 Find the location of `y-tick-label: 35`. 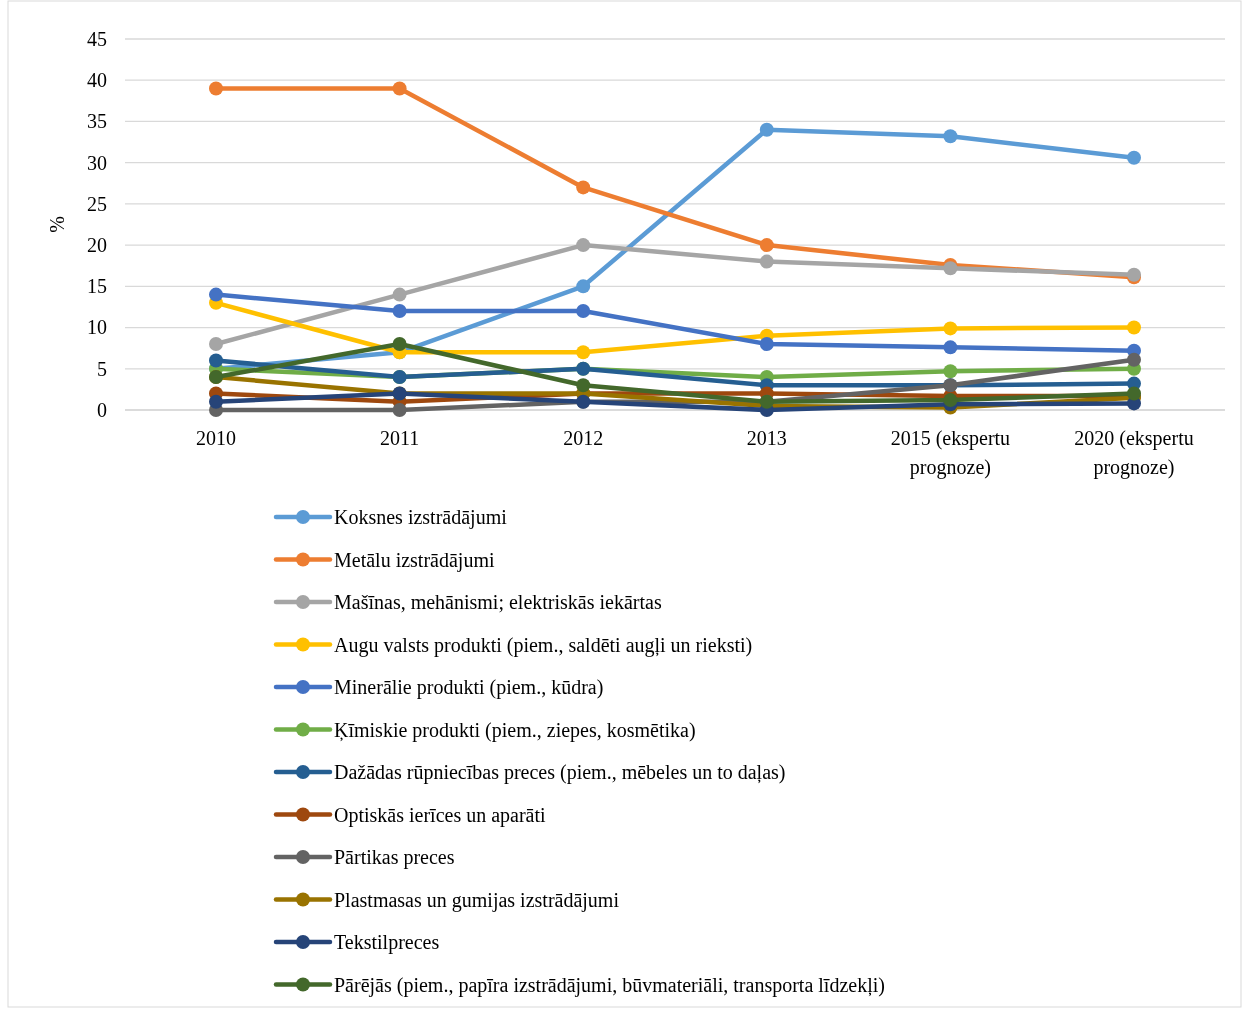

y-tick-label: 35 is located at coordinates (97, 121).